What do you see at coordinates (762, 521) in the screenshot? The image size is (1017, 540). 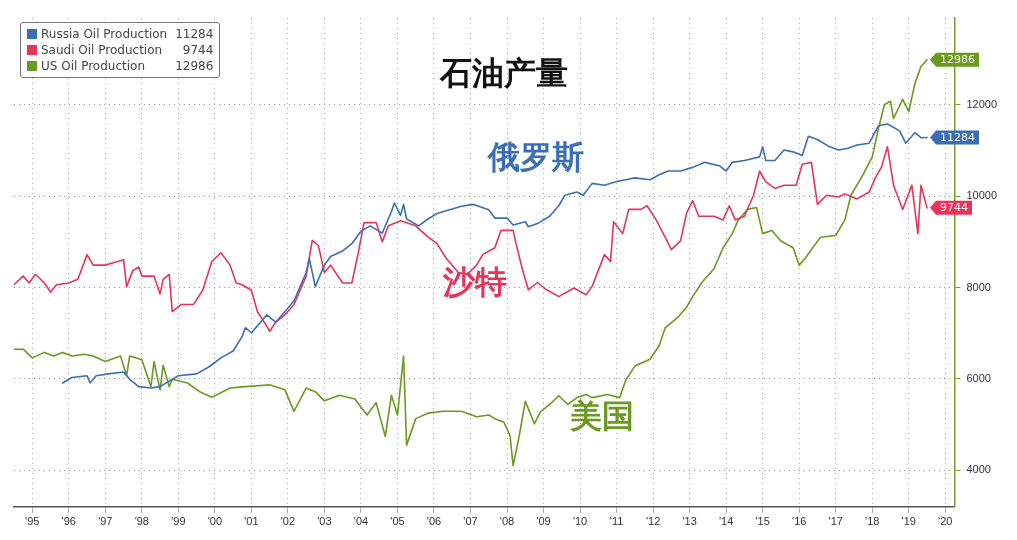 I see `x-tick-label: '15` at bounding box center [762, 521].